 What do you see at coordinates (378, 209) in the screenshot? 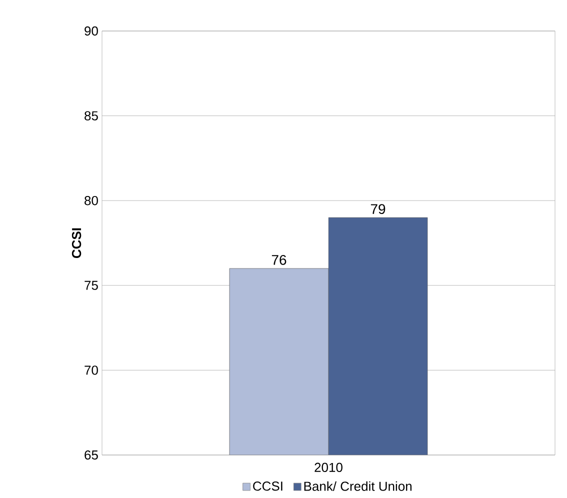
I see `data-label: 79` at bounding box center [378, 209].